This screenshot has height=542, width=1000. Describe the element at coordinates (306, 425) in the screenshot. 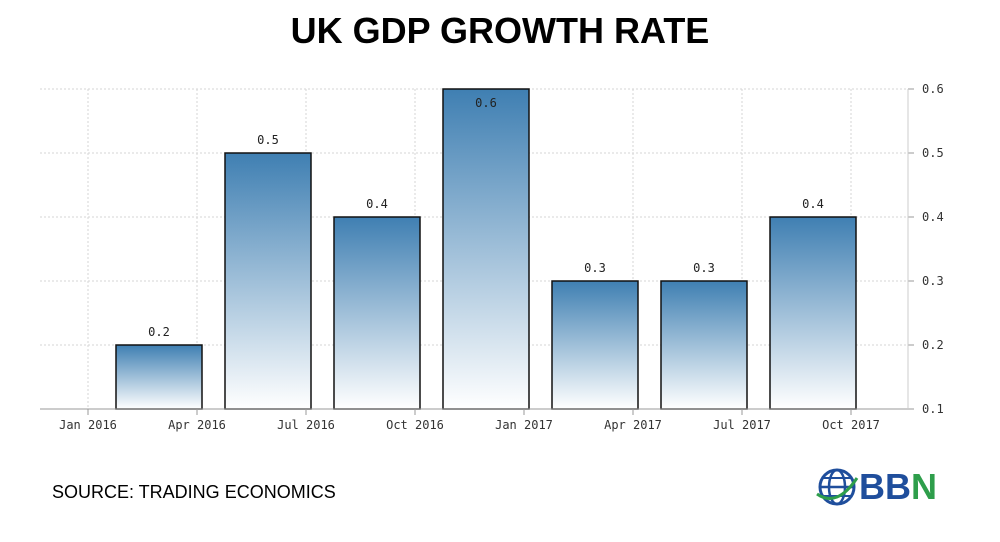

I see `x-tick-label: Jul 2016` at that location.